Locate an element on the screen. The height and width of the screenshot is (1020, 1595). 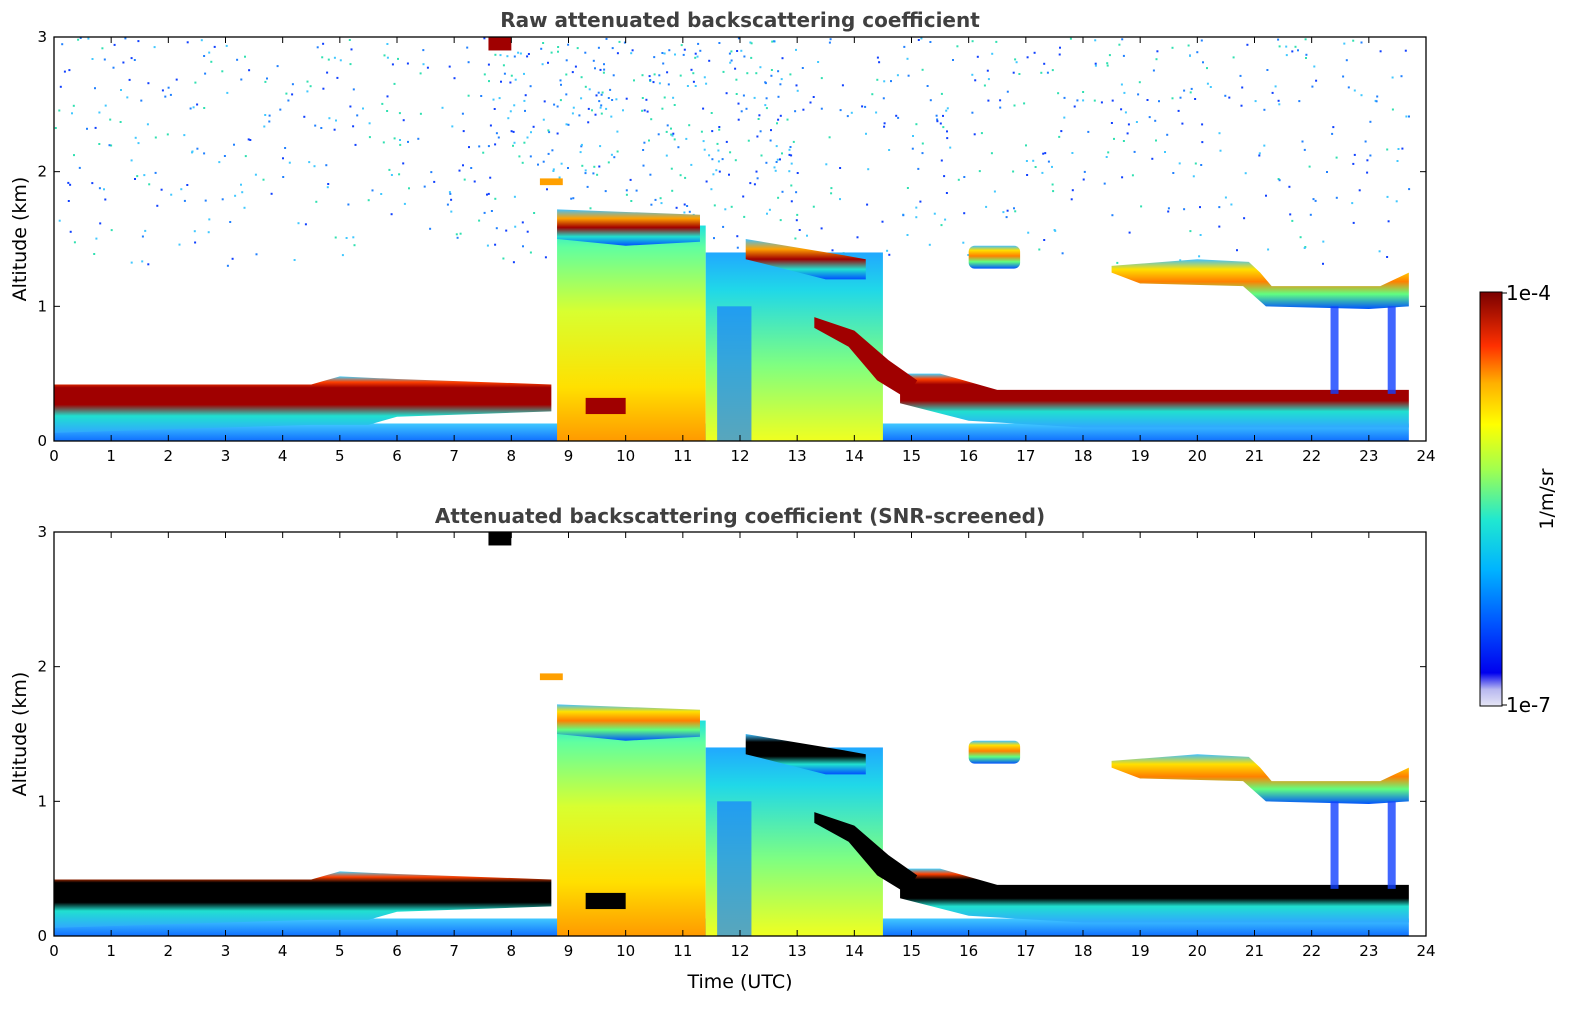
x-tick-label: 5 is located at coordinates (340, 456).